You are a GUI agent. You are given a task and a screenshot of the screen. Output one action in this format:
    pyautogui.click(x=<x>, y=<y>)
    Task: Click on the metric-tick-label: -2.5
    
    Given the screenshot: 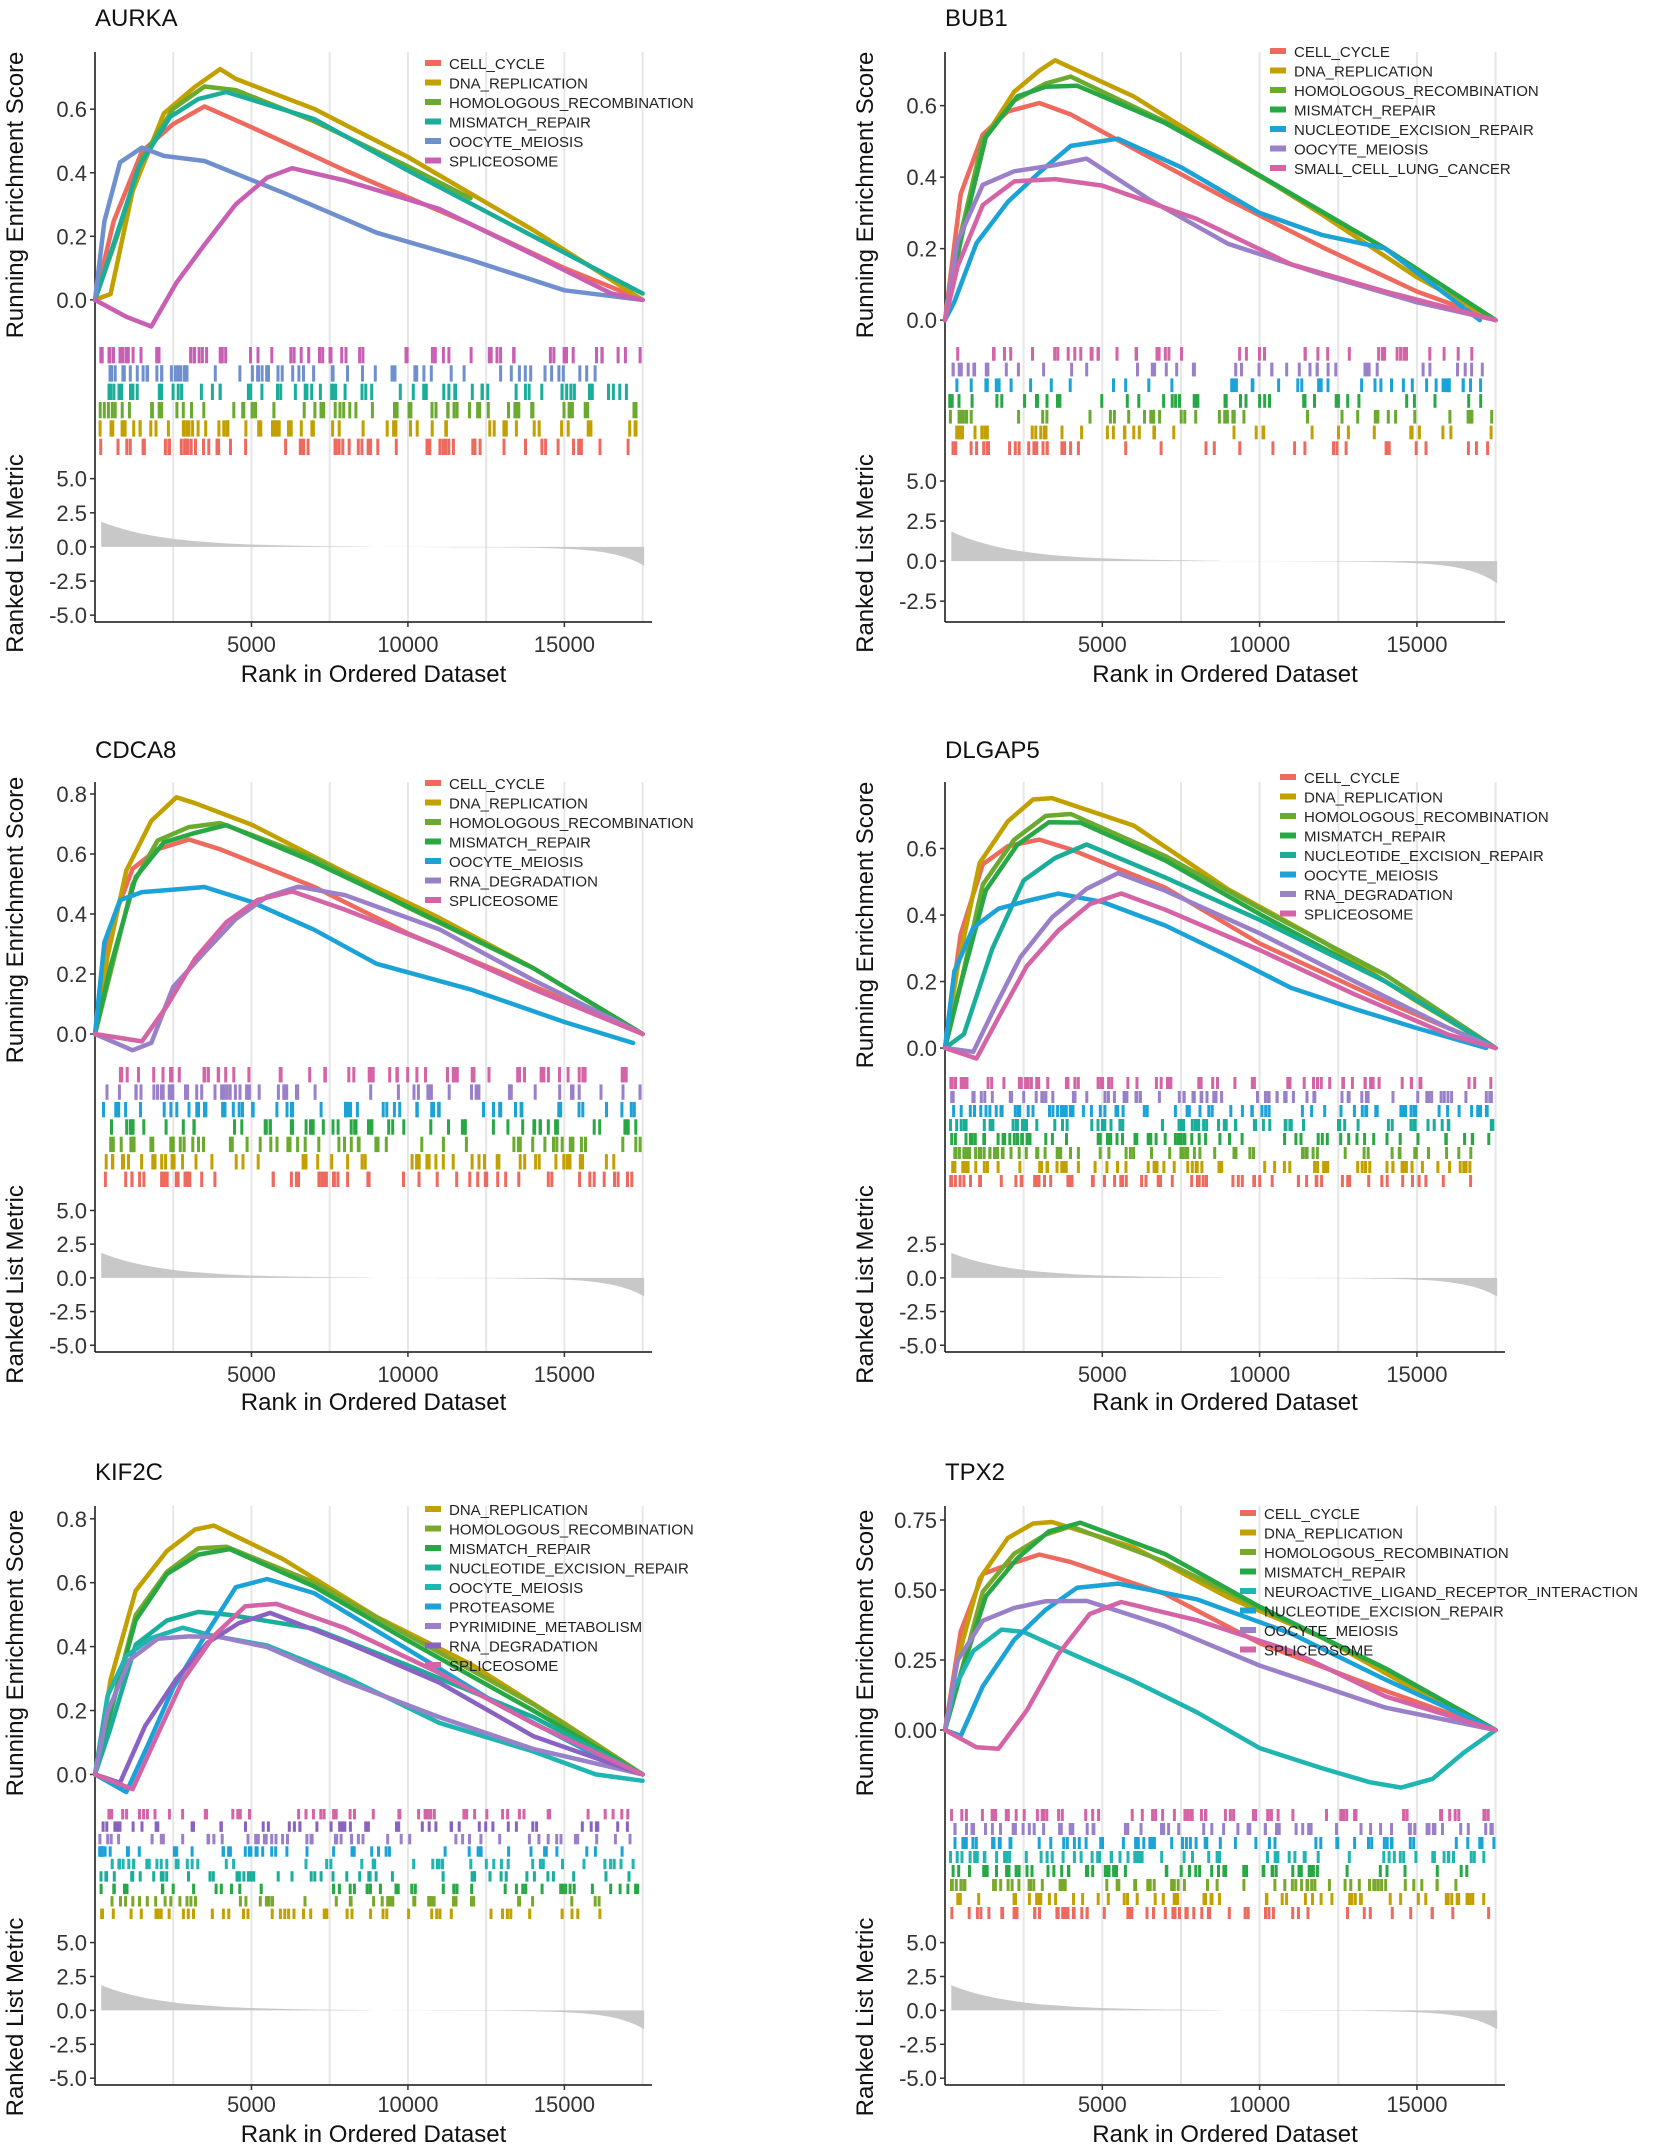 What is the action you would take?
    pyautogui.click(x=68, y=2044)
    